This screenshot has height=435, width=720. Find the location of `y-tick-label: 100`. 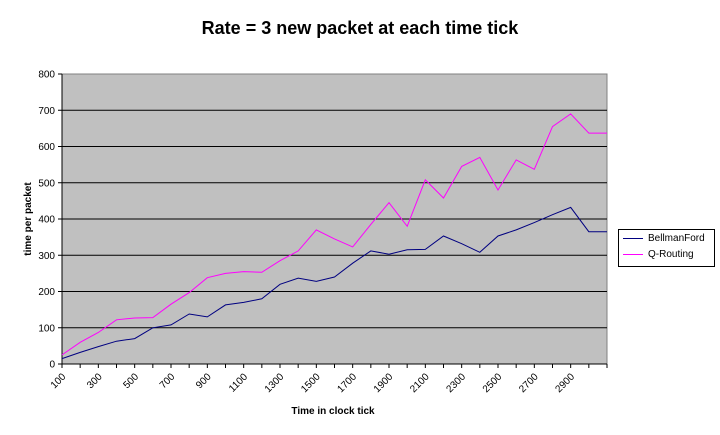

y-tick-label: 100 is located at coordinates (46, 328).